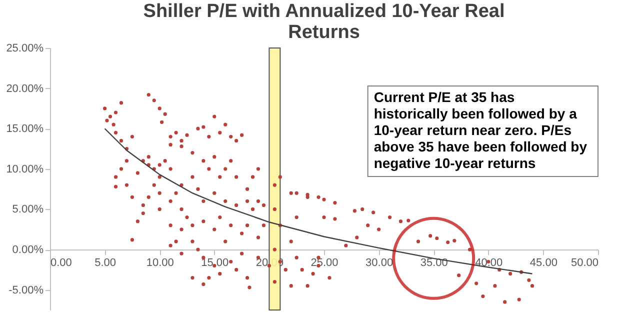  I want to click on x-tick-label: 30.00, so click(380, 263).